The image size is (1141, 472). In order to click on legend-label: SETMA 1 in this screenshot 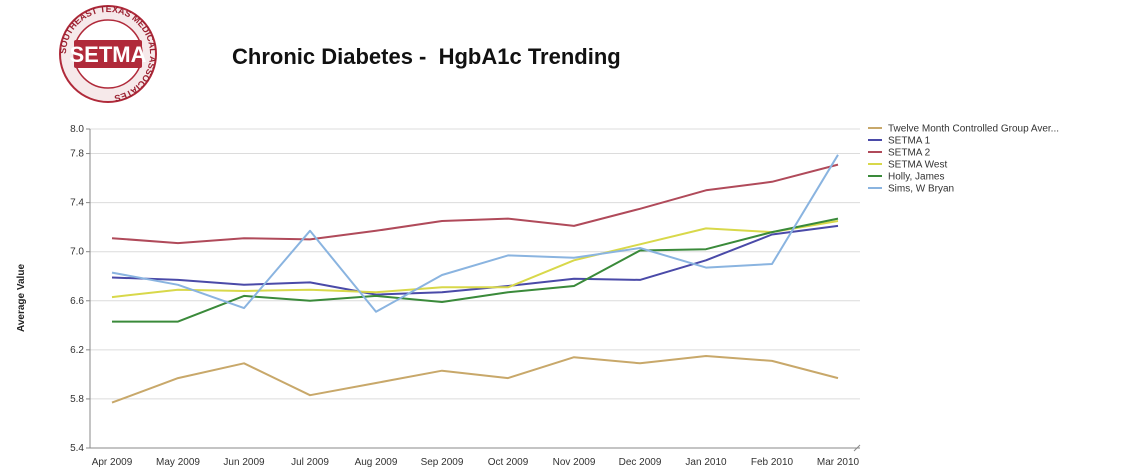, I will do `click(909, 141)`.